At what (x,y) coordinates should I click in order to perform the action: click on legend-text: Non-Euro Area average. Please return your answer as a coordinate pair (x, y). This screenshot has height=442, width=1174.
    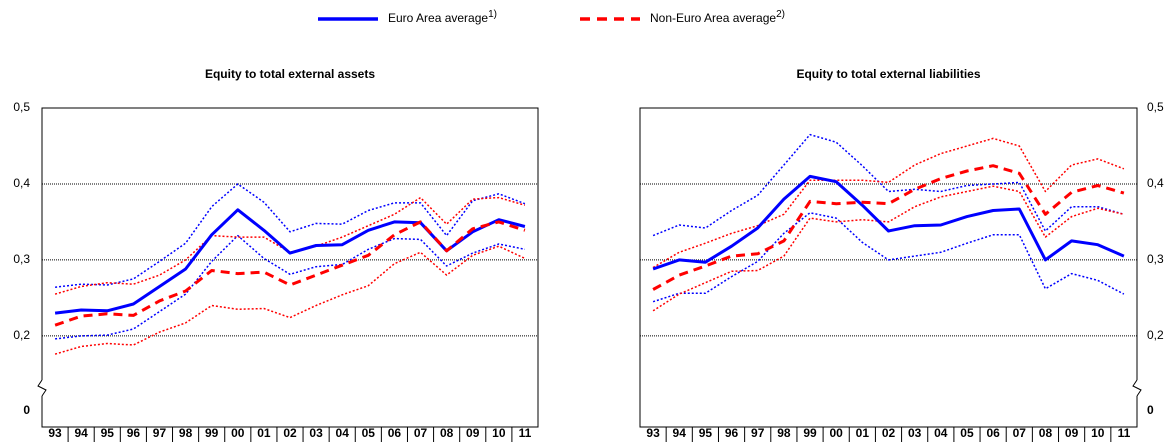
    Looking at the image, I should click on (713, 18).